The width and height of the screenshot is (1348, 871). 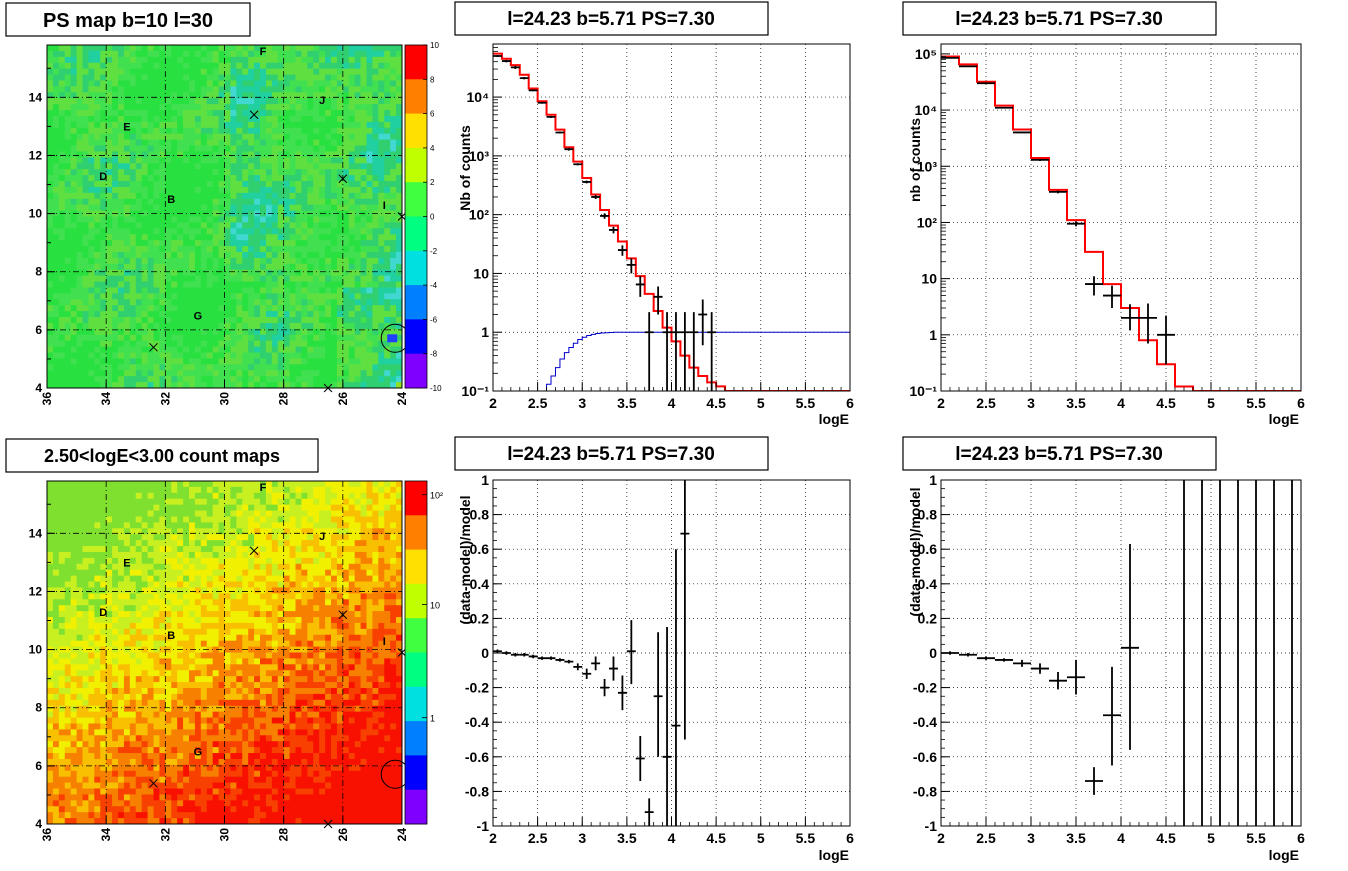 I want to click on colorbar-tick-label: 0, so click(x=432, y=217).